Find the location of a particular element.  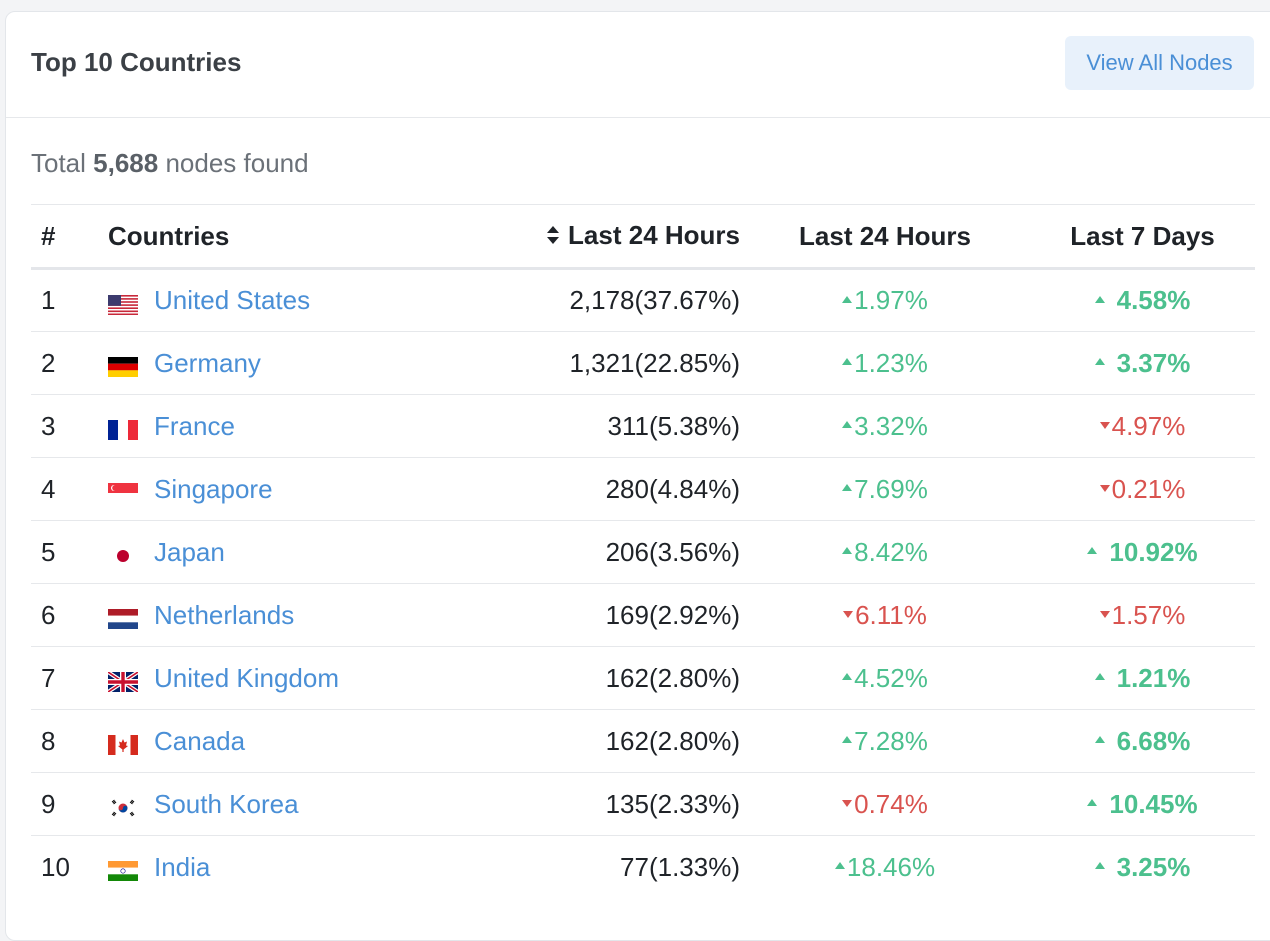

change-24h-cell: 7.69% is located at coordinates (885, 489).